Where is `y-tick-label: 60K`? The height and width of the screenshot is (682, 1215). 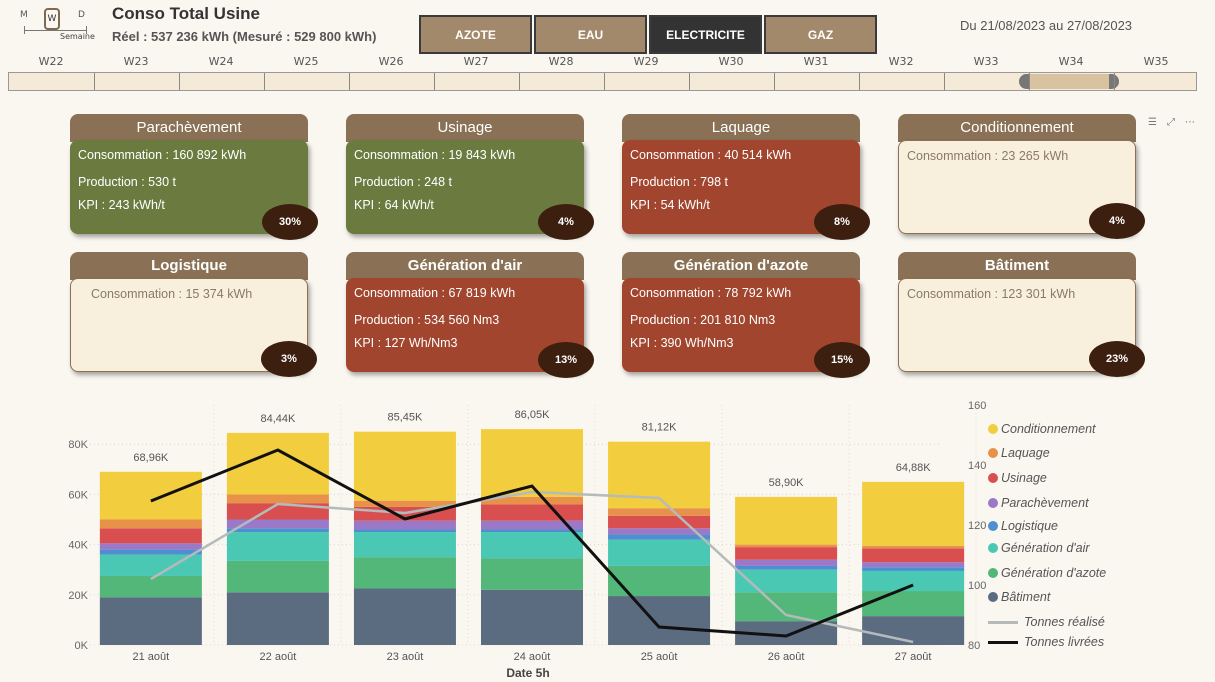 y-tick-label: 60K is located at coordinates (78, 495).